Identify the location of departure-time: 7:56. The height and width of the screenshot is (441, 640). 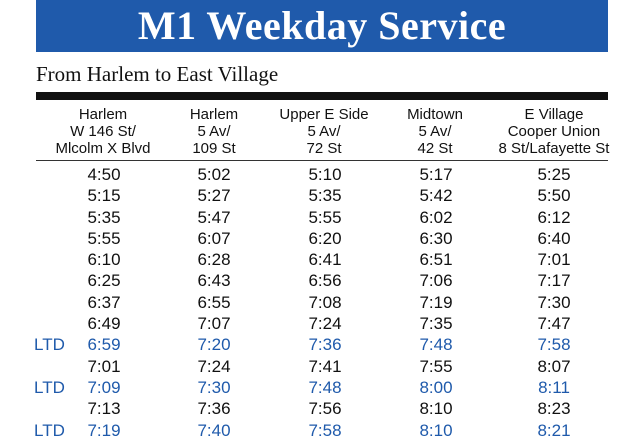
(325, 409).